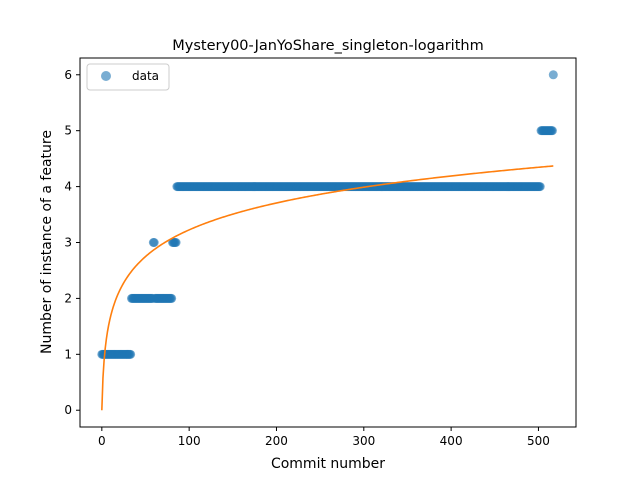 The image size is (640, 480). Describe the element at coordinates (363, 441) in the screenshot. I see `x-tick-label: 300` at that location.